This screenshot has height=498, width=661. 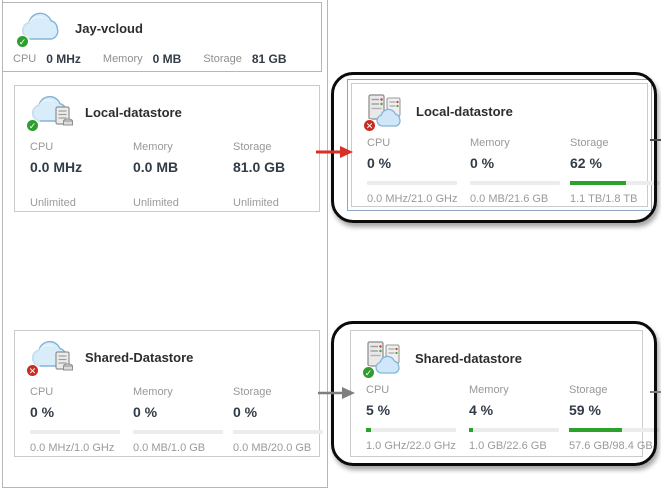 What do you see at coordinates (139, 357) in the screenshot?
I see `card-title: Shared-Datastore` at bounding box center [139, 357].